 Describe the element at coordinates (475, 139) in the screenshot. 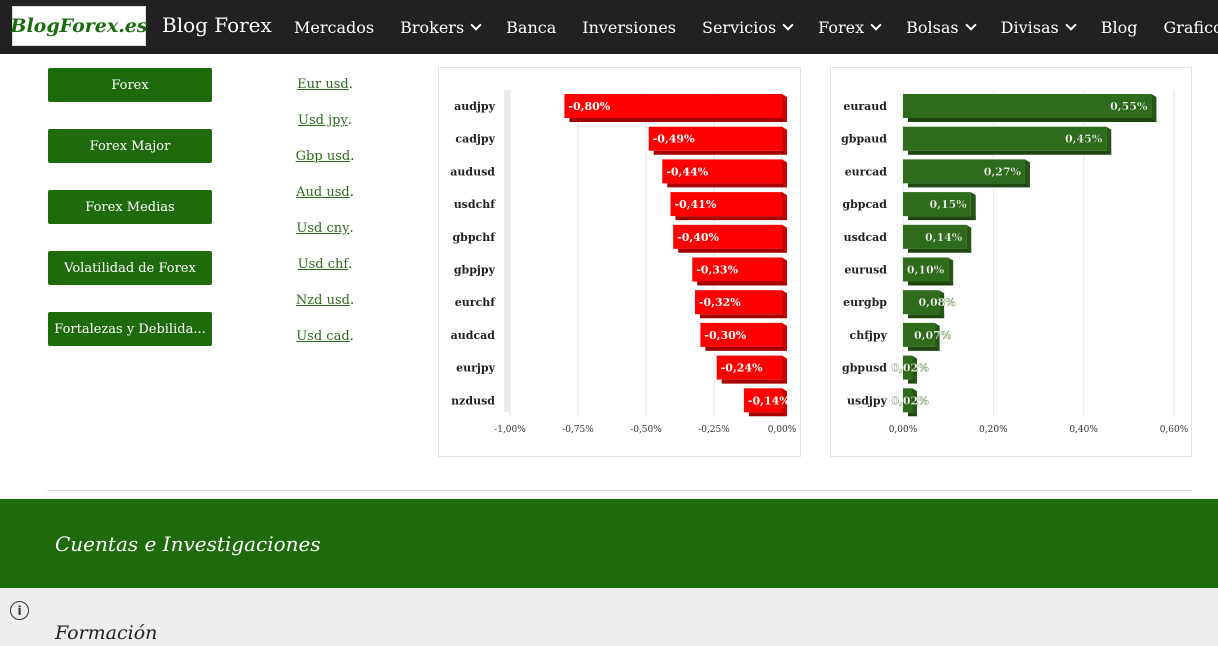

I see `category-label: cadjpy` at that location.